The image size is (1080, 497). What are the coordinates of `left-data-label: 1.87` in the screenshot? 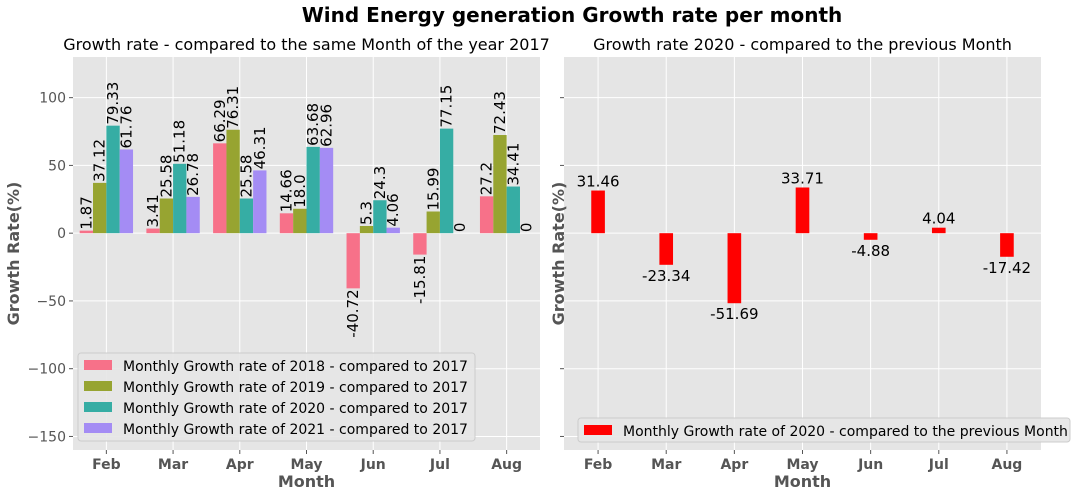 It's located at (86, 212).